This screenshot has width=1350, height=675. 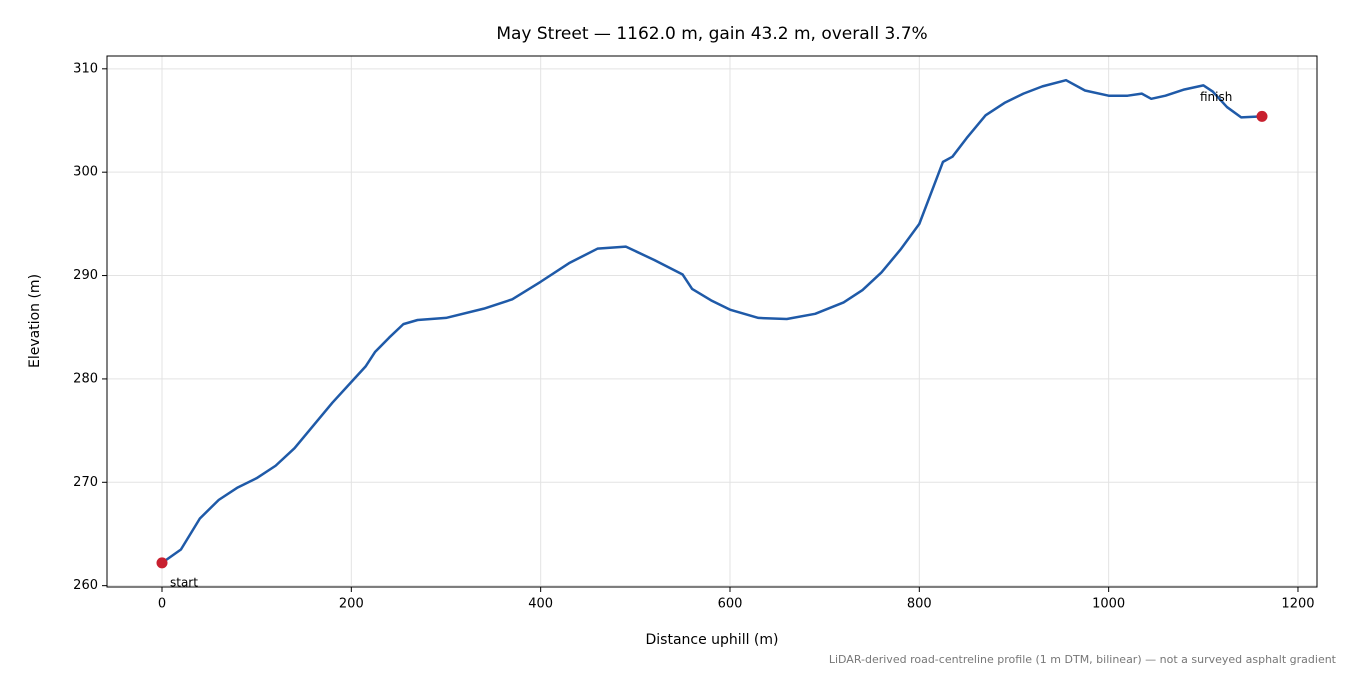 I want to click on y-axis-label: Elevation (m), so click(x=35, y=321).